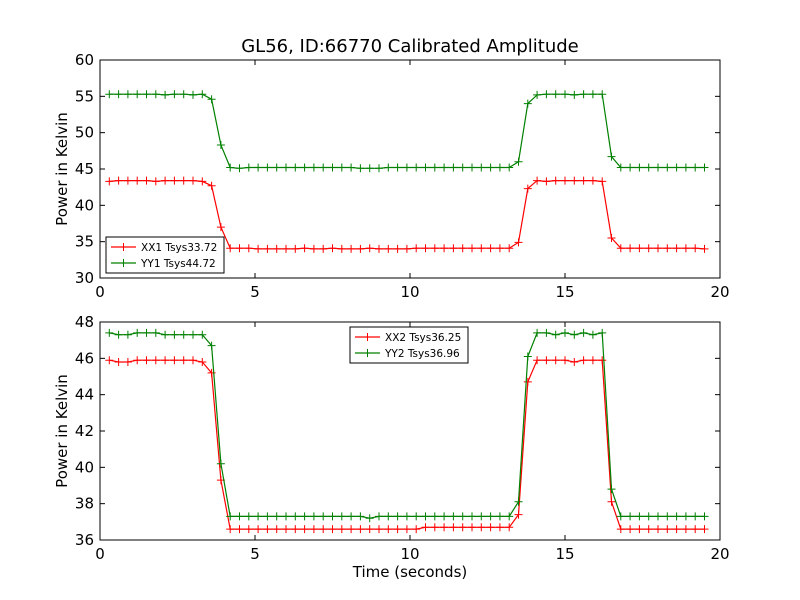 The height and width of the screenshot is (600, 800). Describe the element at coordinates (408, 338) in the screenshot. I see `legend-entry: XX2 Tsys36.25` at that location.